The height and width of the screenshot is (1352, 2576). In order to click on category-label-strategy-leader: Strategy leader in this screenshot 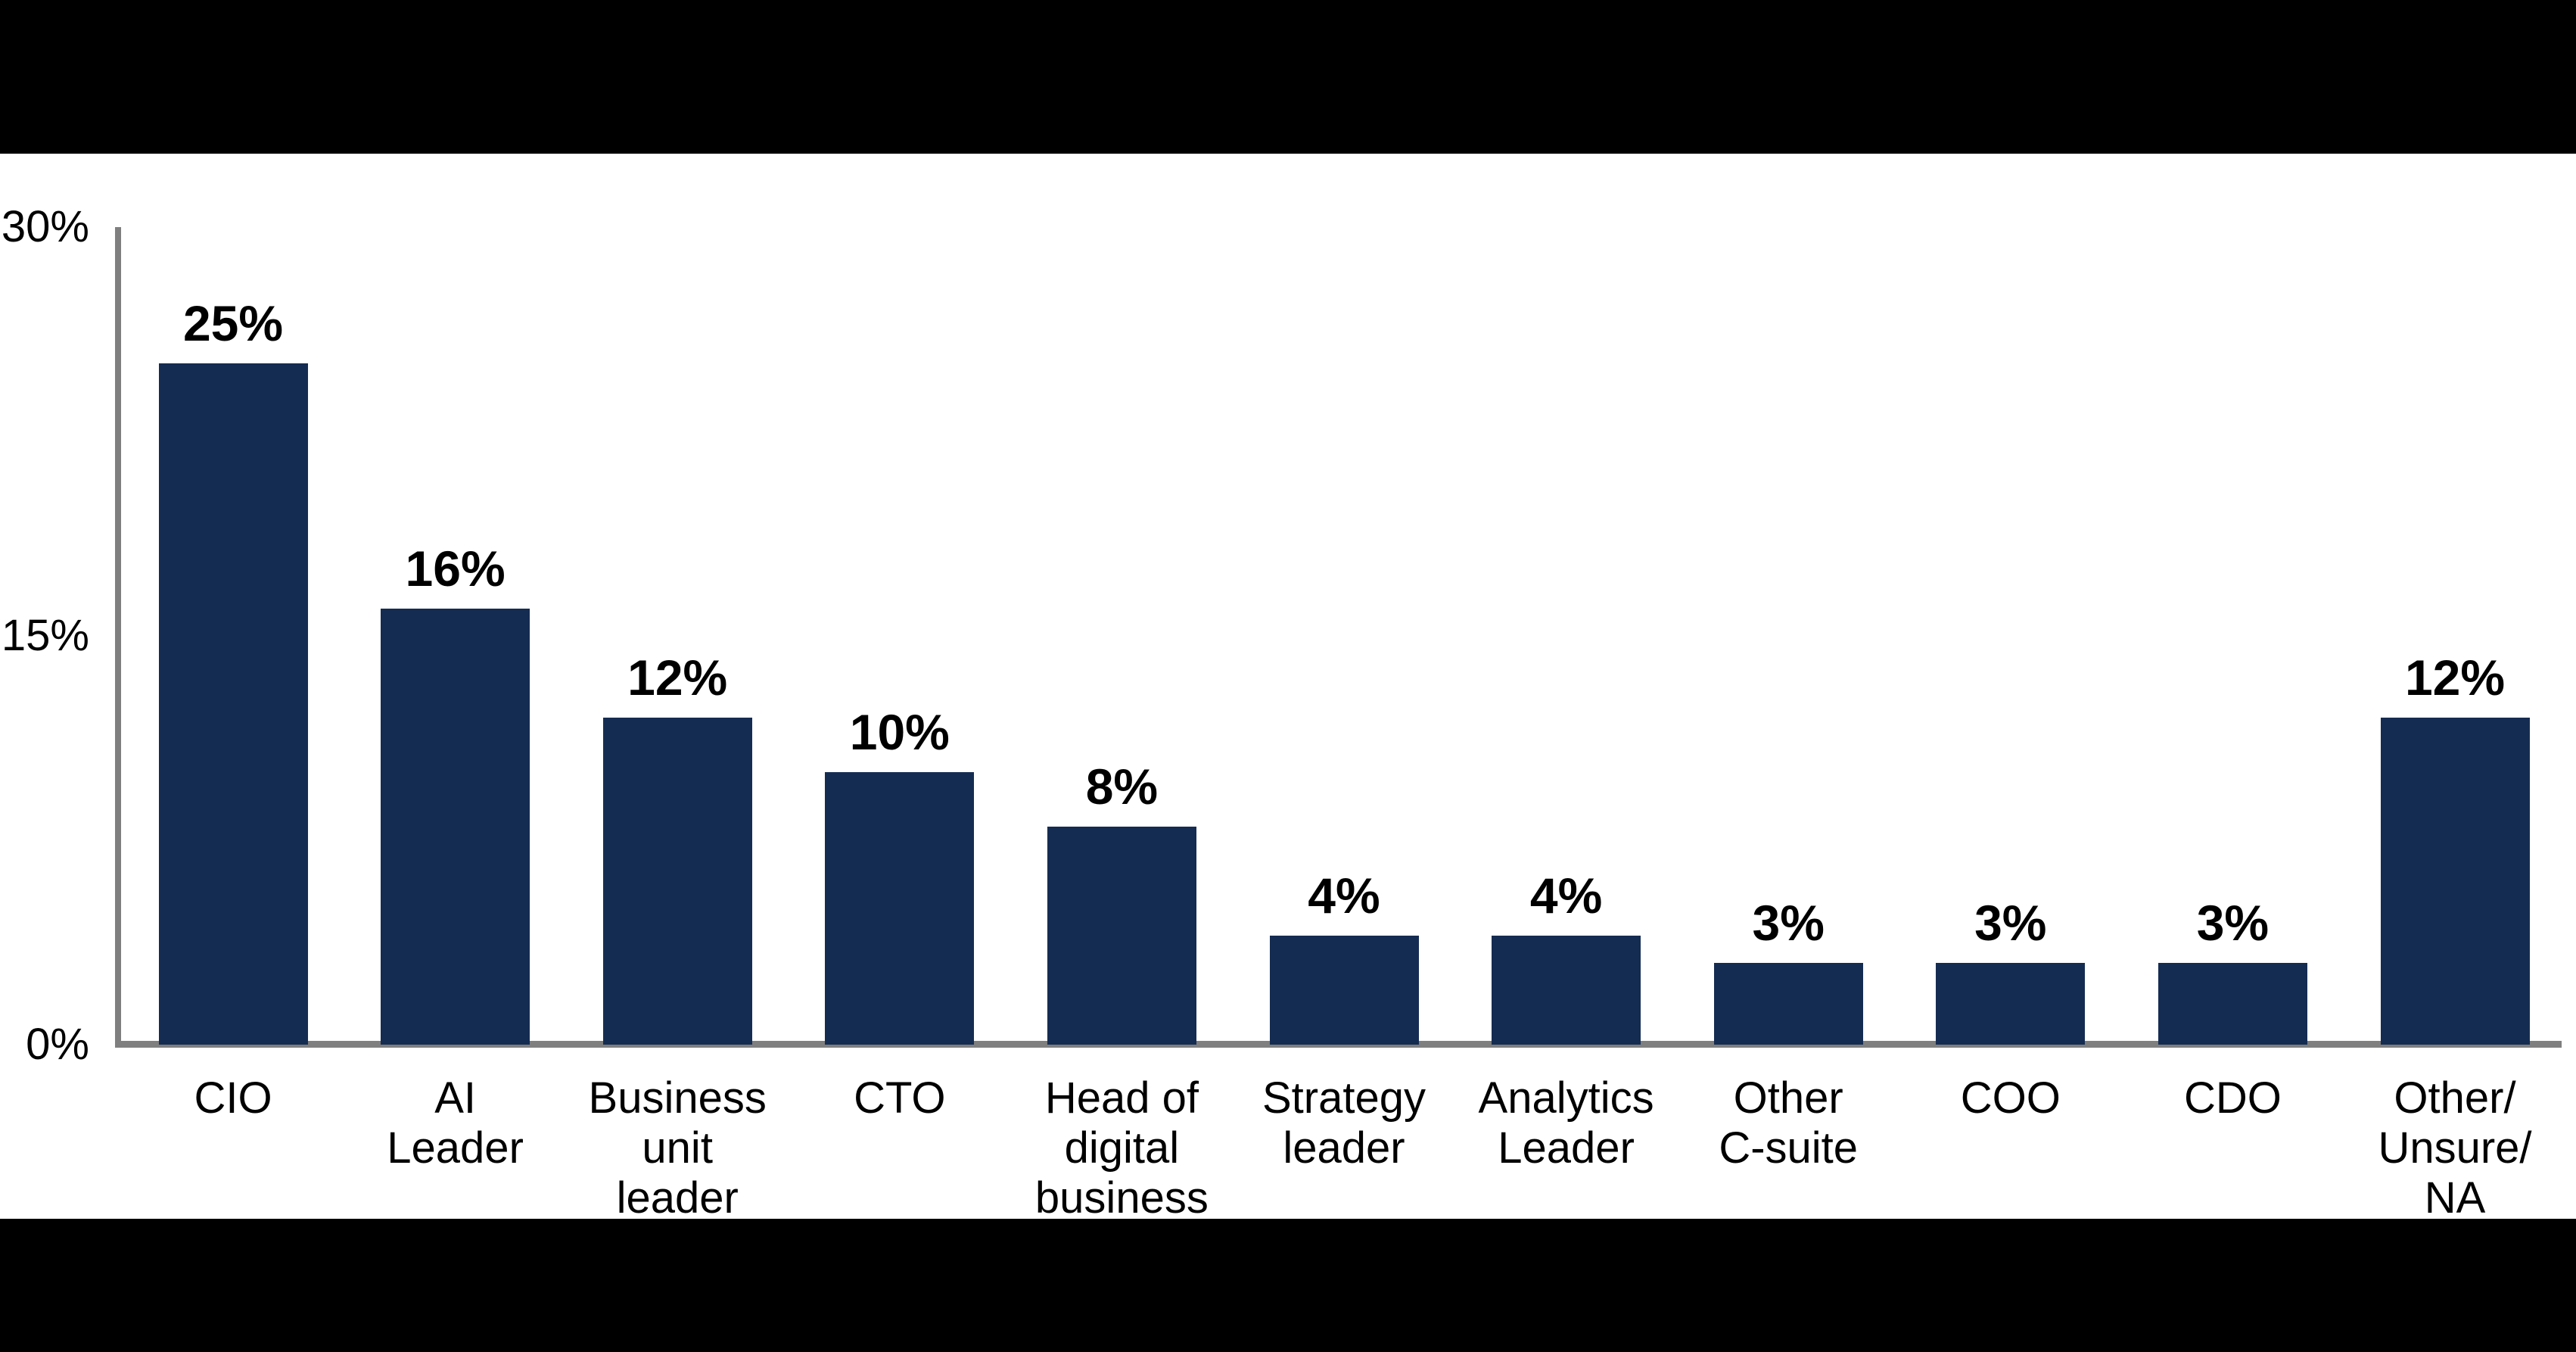, I will do `click(1344, 1123)`.